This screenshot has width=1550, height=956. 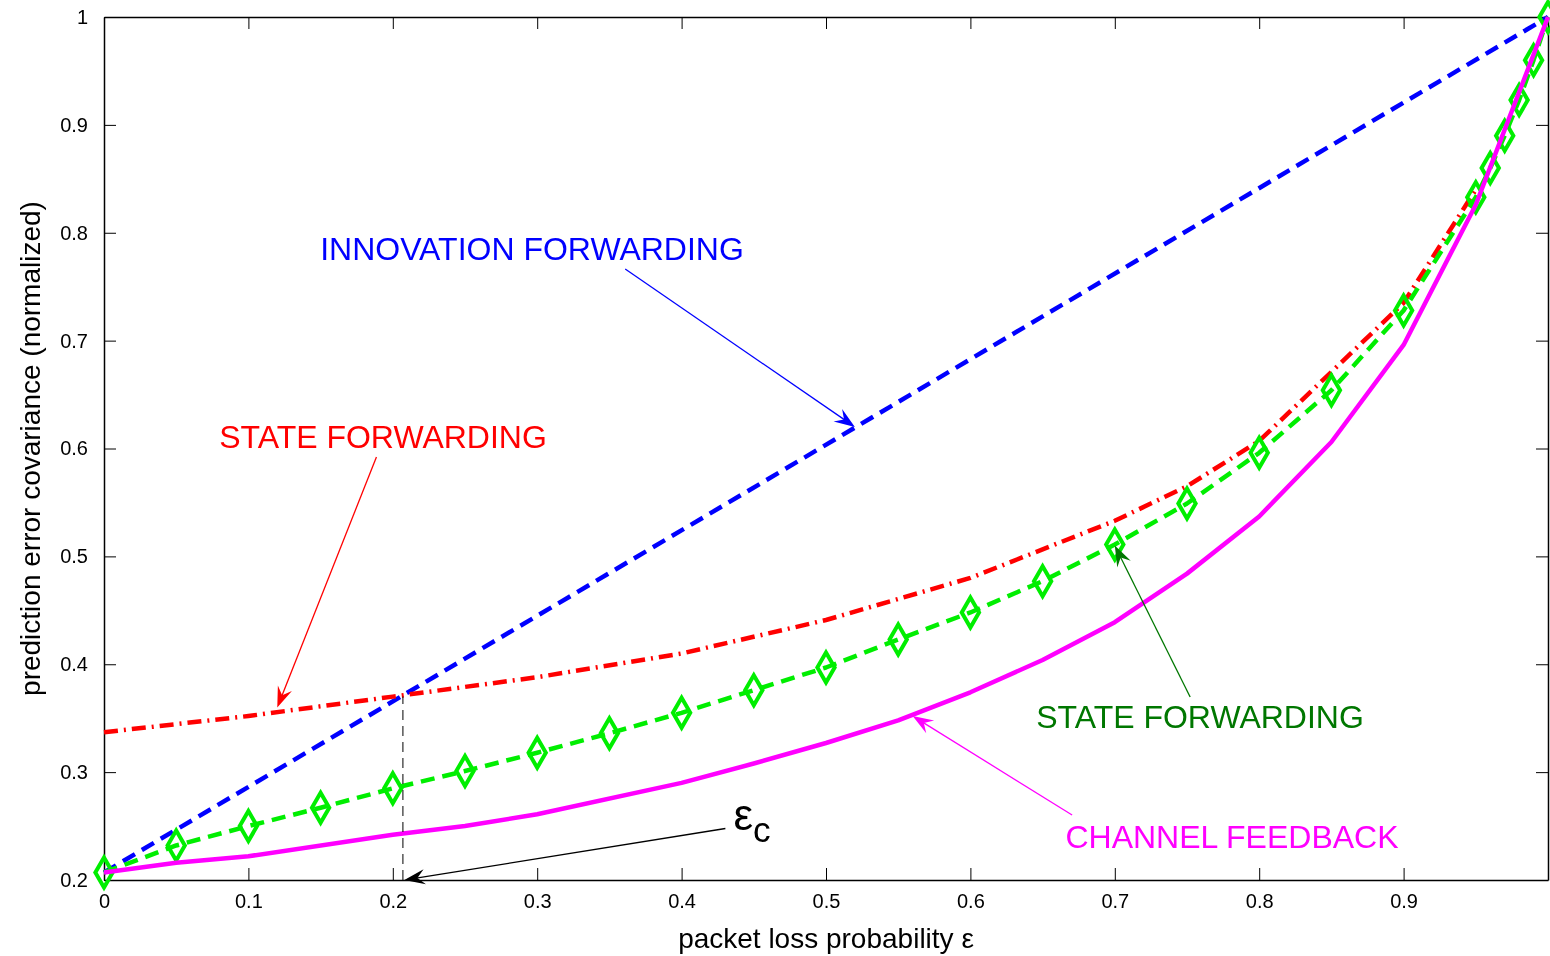 I want to click on x-tick-label: 0.7, so click(x=1115, y=901).